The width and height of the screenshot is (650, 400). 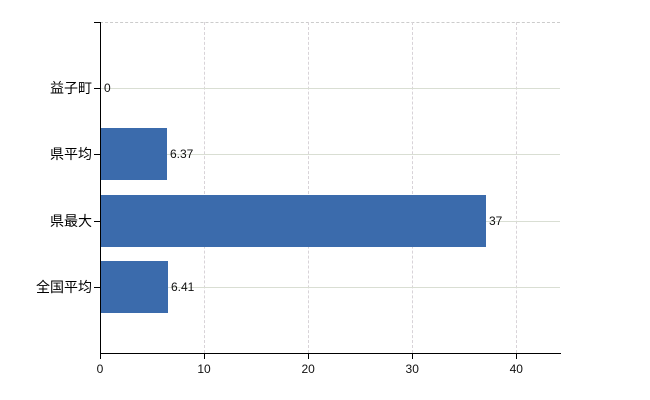 What do you see at coordinates (516, 369) in the screenshot?
I see `x-tick-label: 40` at bounding box center [516, 369].